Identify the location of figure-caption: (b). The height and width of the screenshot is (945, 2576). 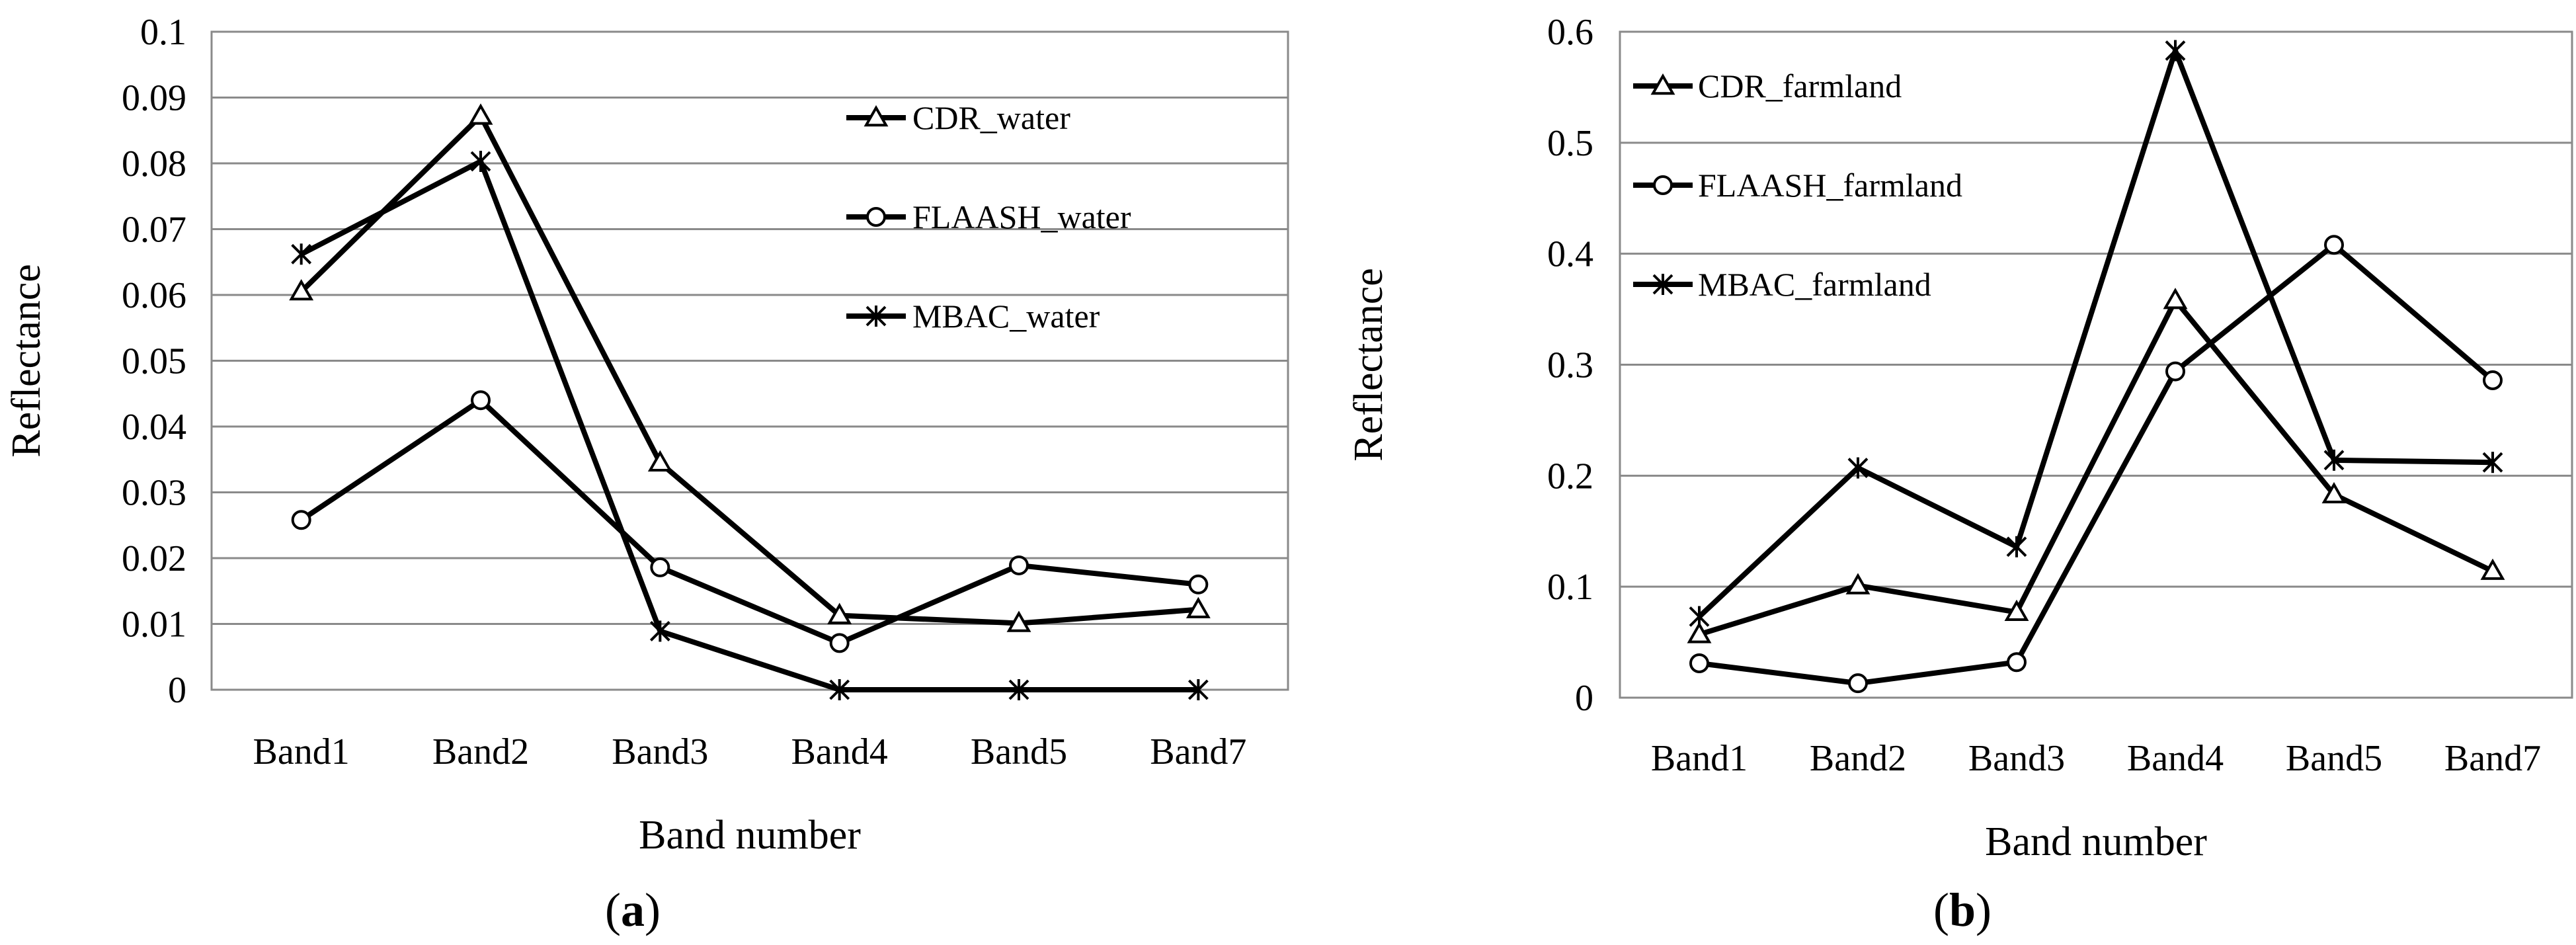
(1962, 910).